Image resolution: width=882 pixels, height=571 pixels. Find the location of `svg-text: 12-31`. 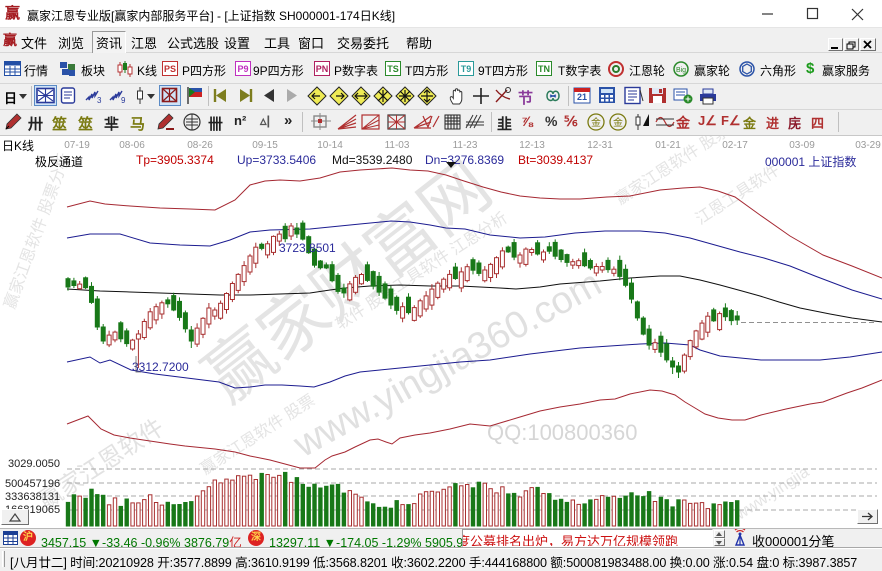

svg-text: 12-31 is located at coordinates (600, 145).